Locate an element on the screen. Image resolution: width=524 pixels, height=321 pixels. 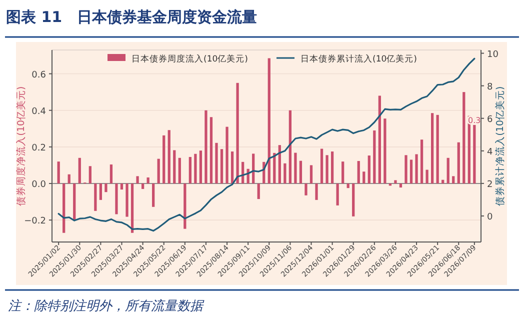
y-axis-title: 债券周度净流入(10亿美元) is located at coordinates (21, 146).